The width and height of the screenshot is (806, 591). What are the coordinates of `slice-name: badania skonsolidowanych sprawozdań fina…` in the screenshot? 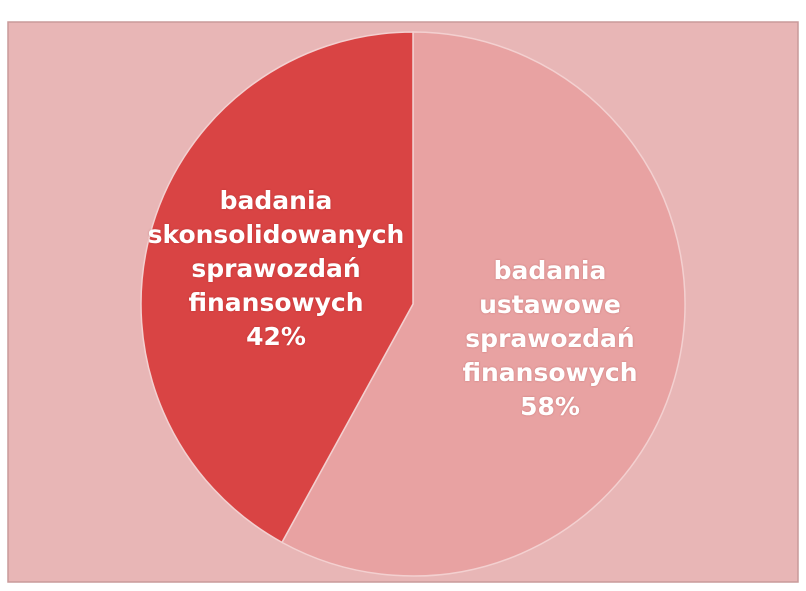 It's located at (276, 251).